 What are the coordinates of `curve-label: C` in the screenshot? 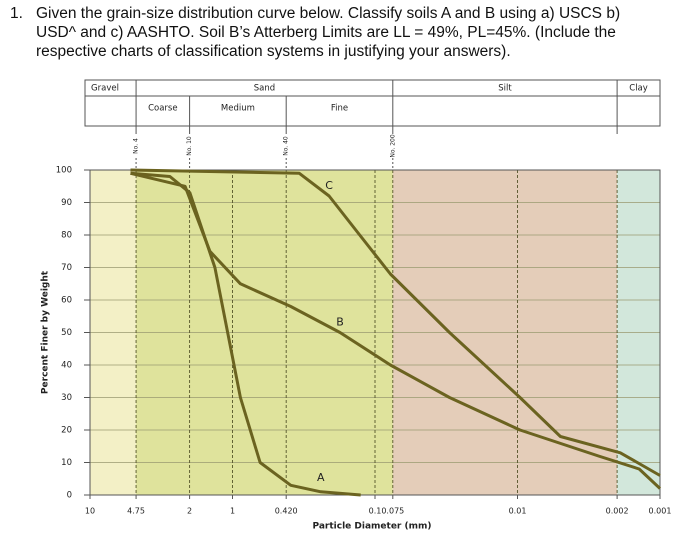 It's located at (329, 185).